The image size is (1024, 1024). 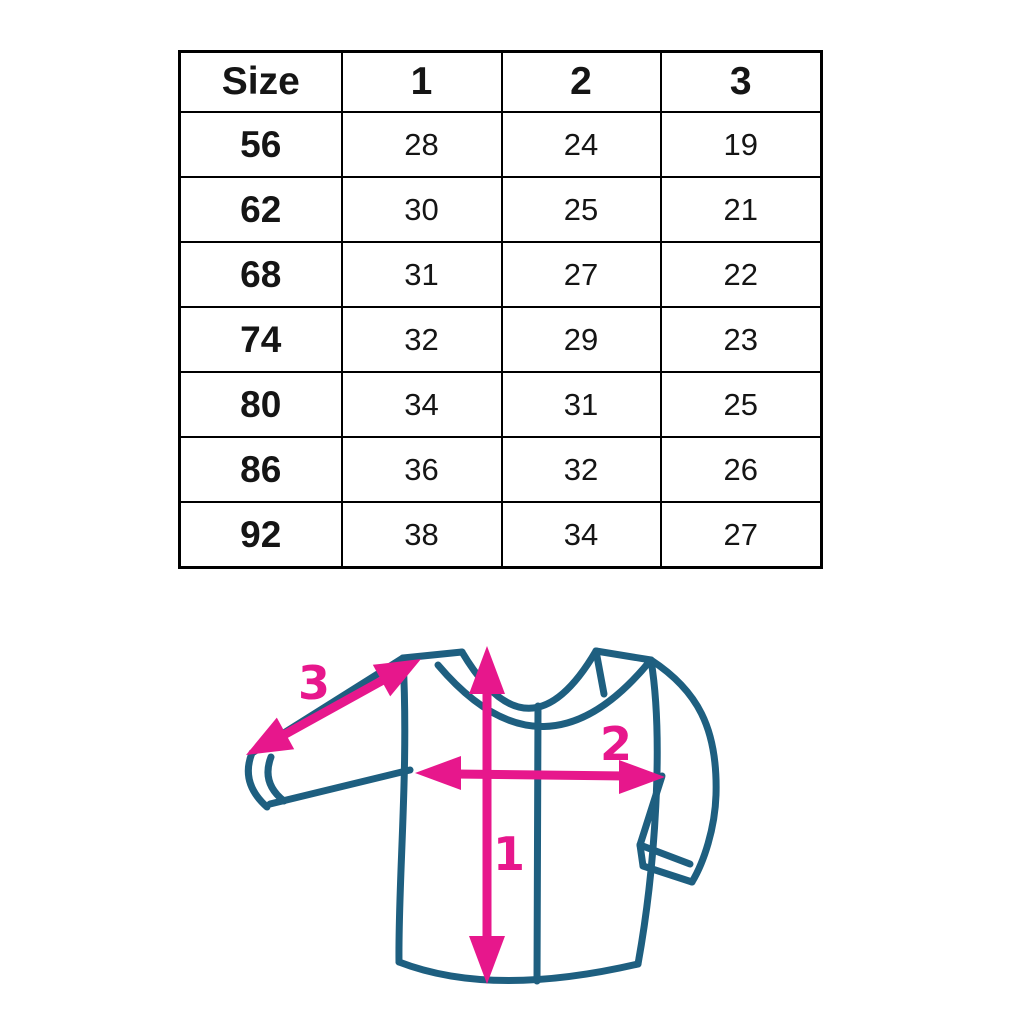 I want to click on size-cell: 68, so click(x=260, y=274).